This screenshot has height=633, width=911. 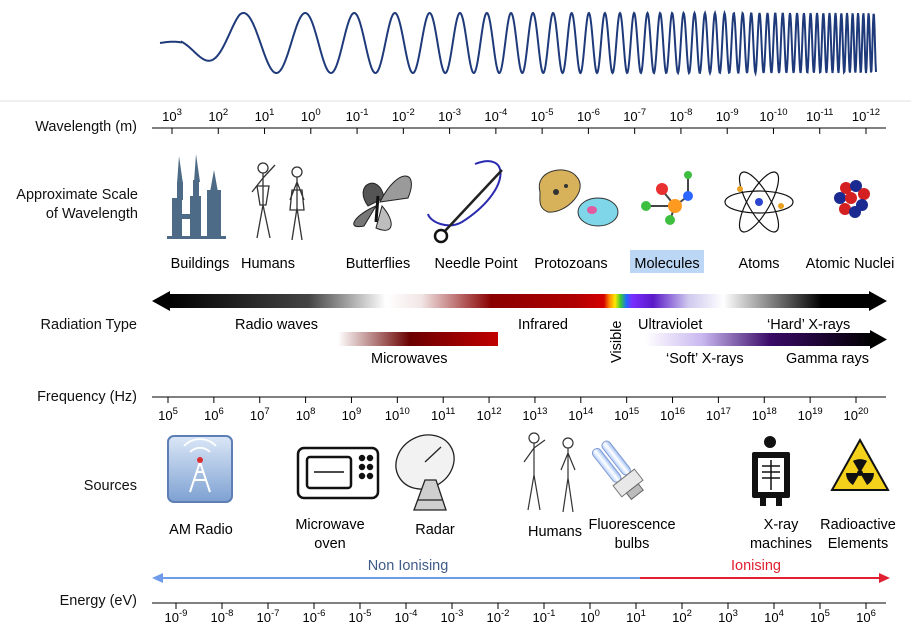 What do you see at coordinates (534, 414) in the screenshot?
I see `tick-label: 10¹³` at bounding box center [534, 414].